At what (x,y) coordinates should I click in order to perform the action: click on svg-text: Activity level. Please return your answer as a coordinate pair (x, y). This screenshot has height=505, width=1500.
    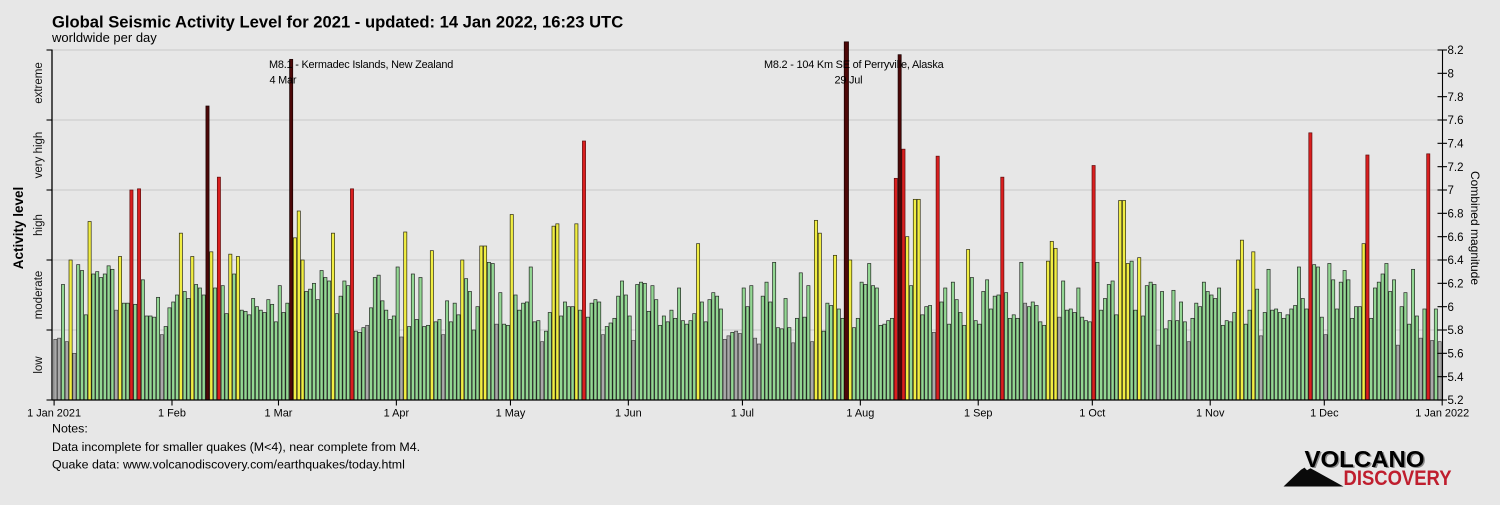
    Looking at the image, I should click on (18, 228).